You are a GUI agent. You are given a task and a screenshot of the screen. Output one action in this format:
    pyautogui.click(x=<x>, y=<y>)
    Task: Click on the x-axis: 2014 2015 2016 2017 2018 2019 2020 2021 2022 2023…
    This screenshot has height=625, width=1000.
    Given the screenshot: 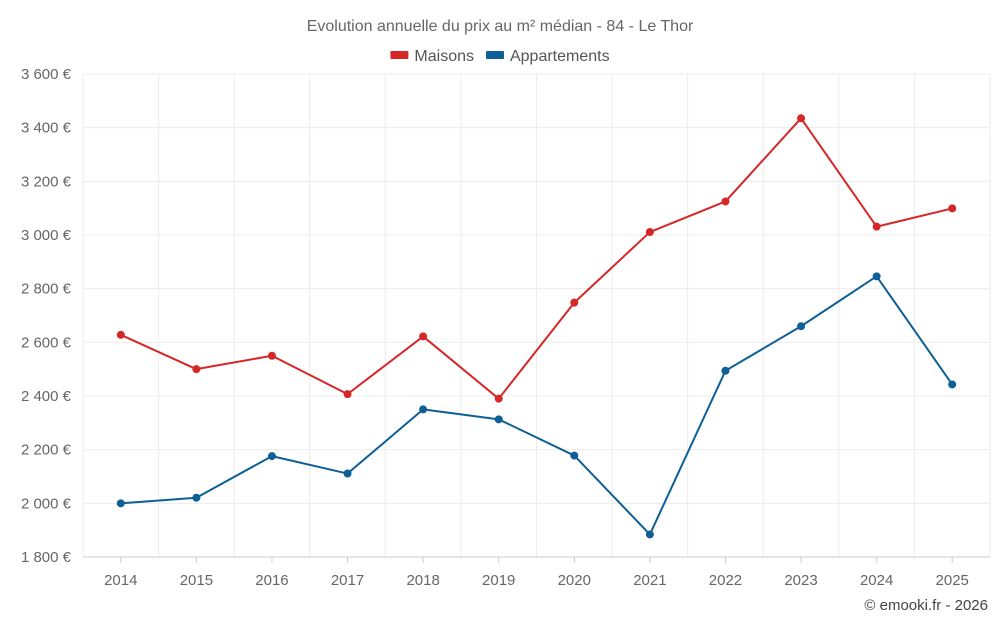 What is the action you would take?
    pyautogui.click(x=536, y=572)
    